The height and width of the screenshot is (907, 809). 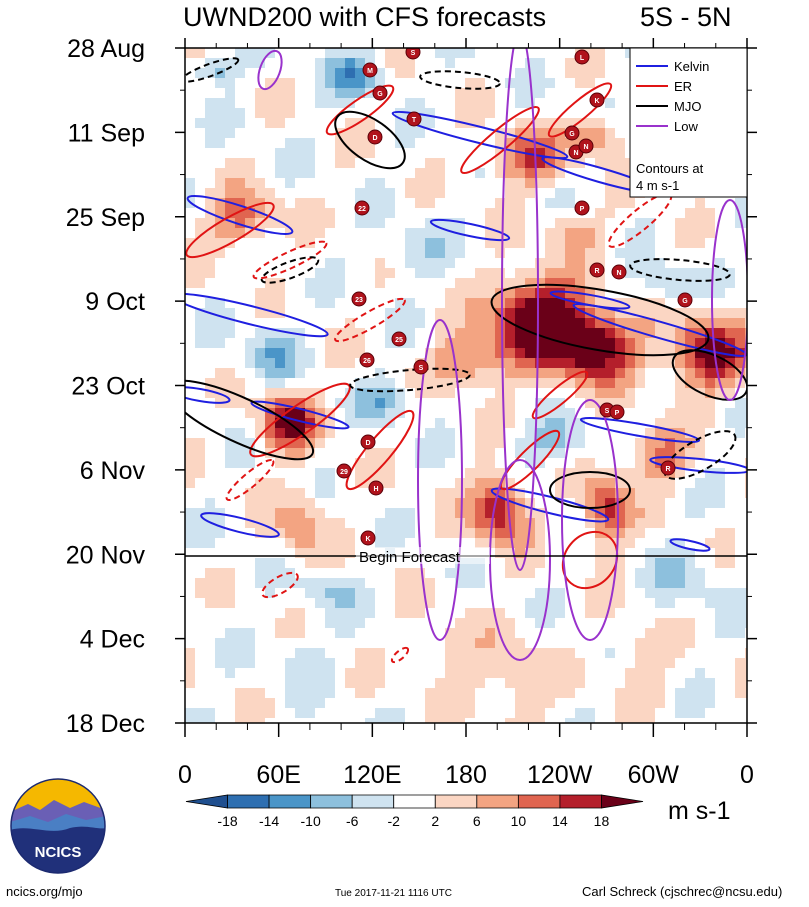 I want to click on ncics-logo: NCICS, so click(x=58, y=826).